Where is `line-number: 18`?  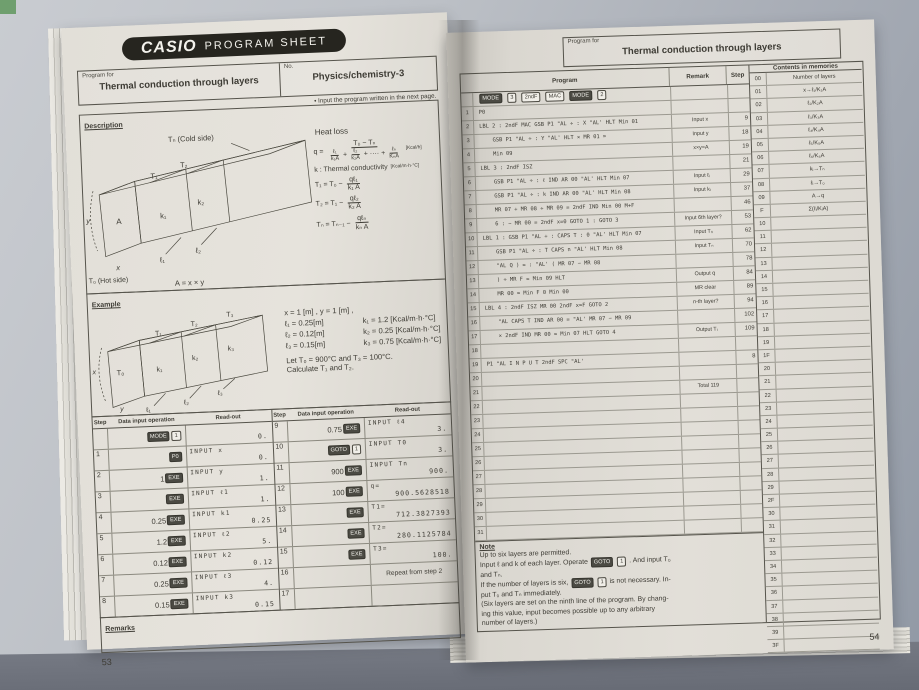
line-number: 18 is located at coordinates (475, 352).